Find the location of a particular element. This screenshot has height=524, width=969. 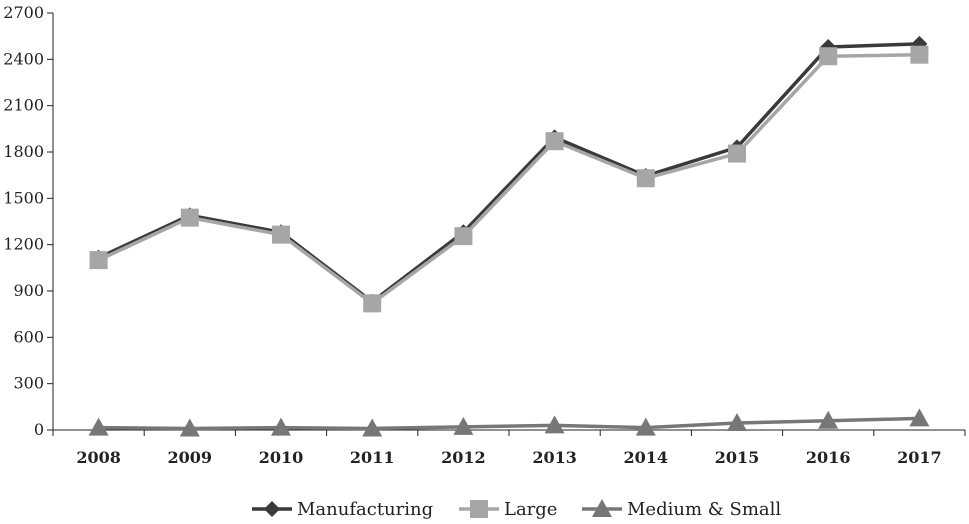

y-tick-label: 300 is located at coordinates (28, 383).